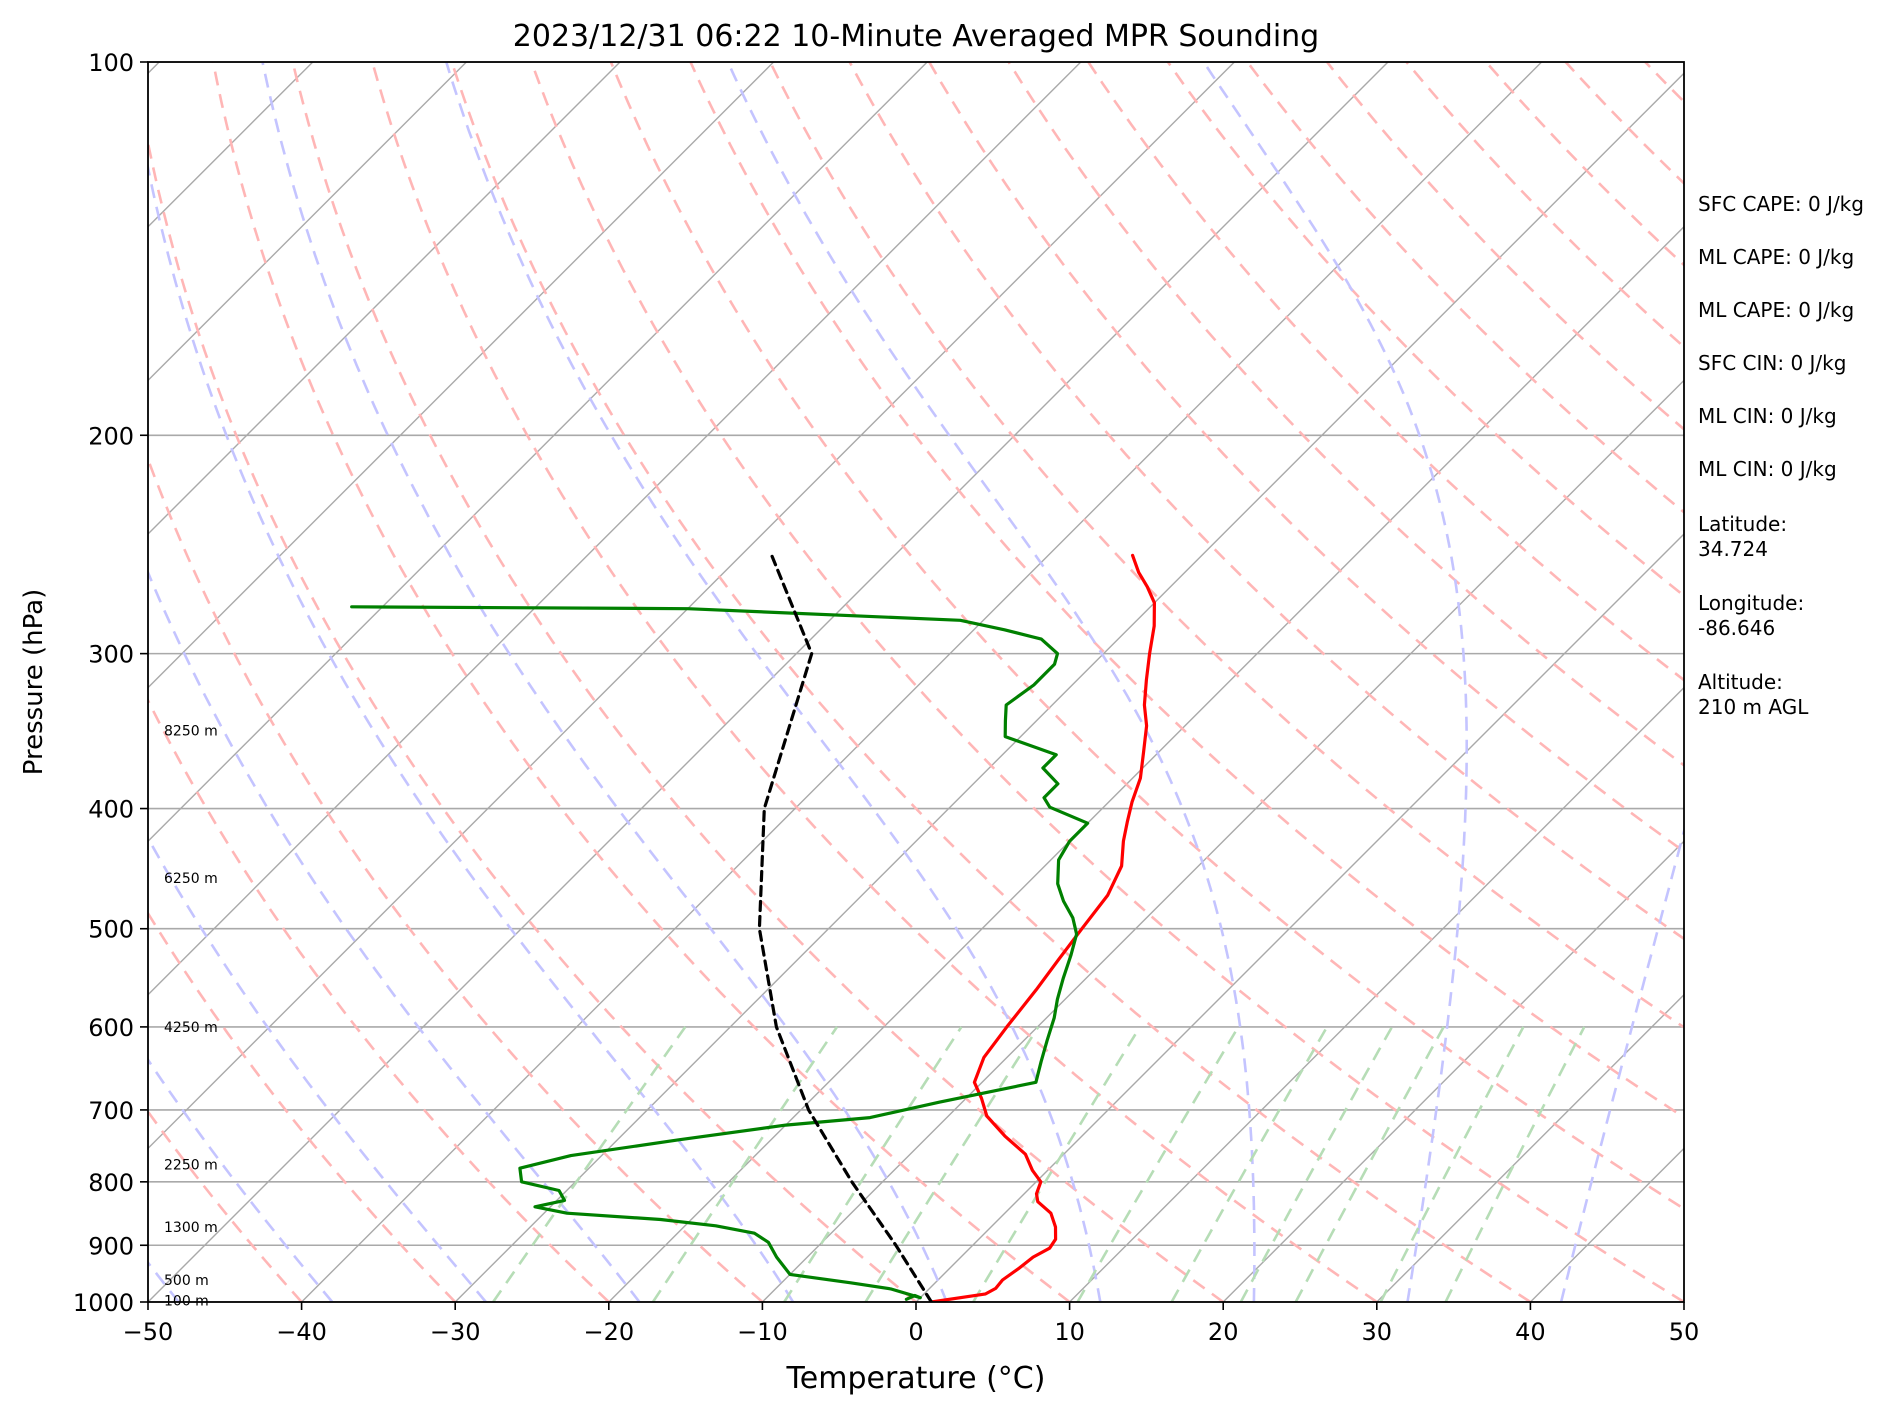 The width and height of the screenshot is (1893, 1406). Describe the element at coordinates (1042, 927) in the screenshot. I see `temperature-profile` at that location.